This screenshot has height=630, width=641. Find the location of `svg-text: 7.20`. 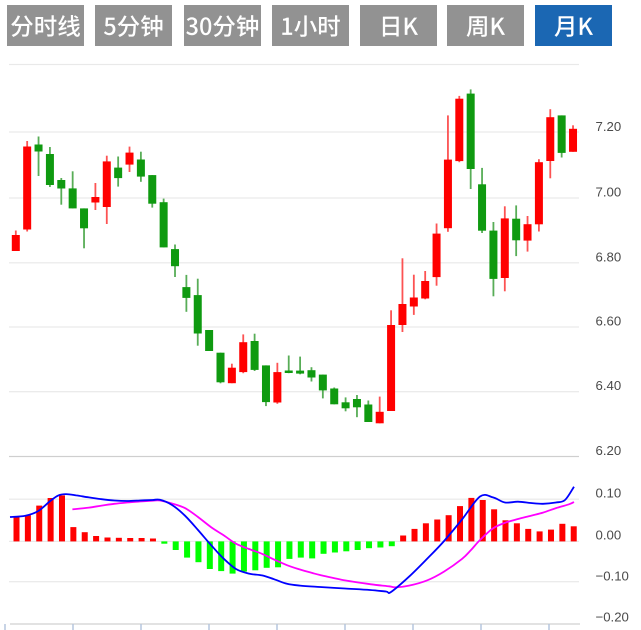

svg-text: 7.20 is located at coordinates (609, 126).